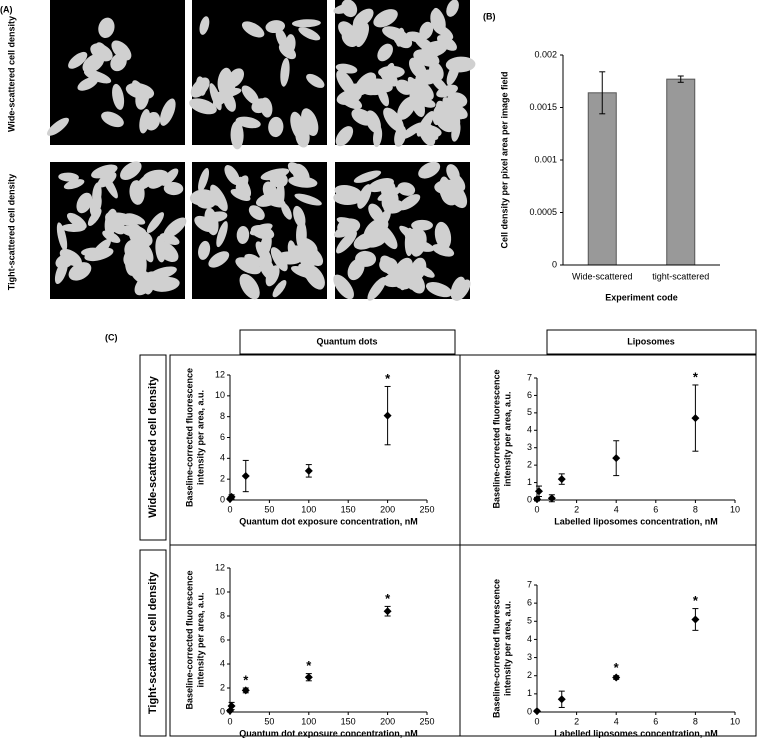 This screenshot has height=743, width=757. I want to click on x-tick-label: 2, so click(576, 721).